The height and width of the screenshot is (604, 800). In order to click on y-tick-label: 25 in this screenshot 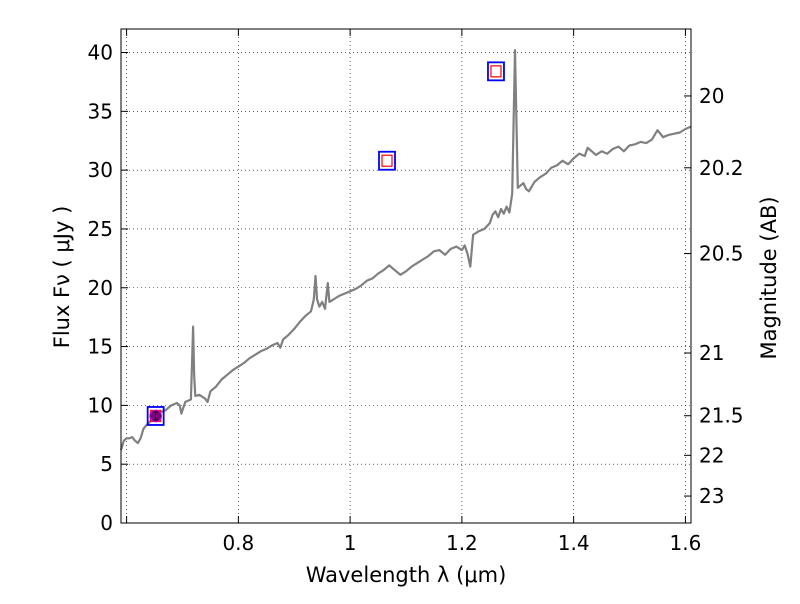, I will do `click(100, 229)`.